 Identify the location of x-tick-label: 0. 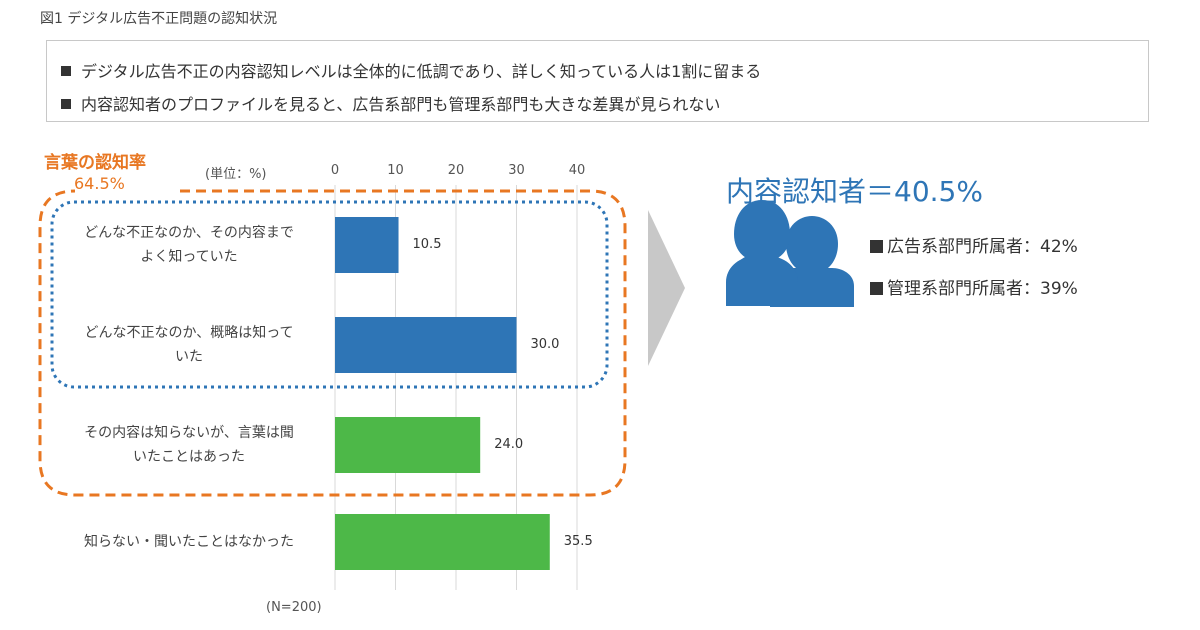
(335, 170).